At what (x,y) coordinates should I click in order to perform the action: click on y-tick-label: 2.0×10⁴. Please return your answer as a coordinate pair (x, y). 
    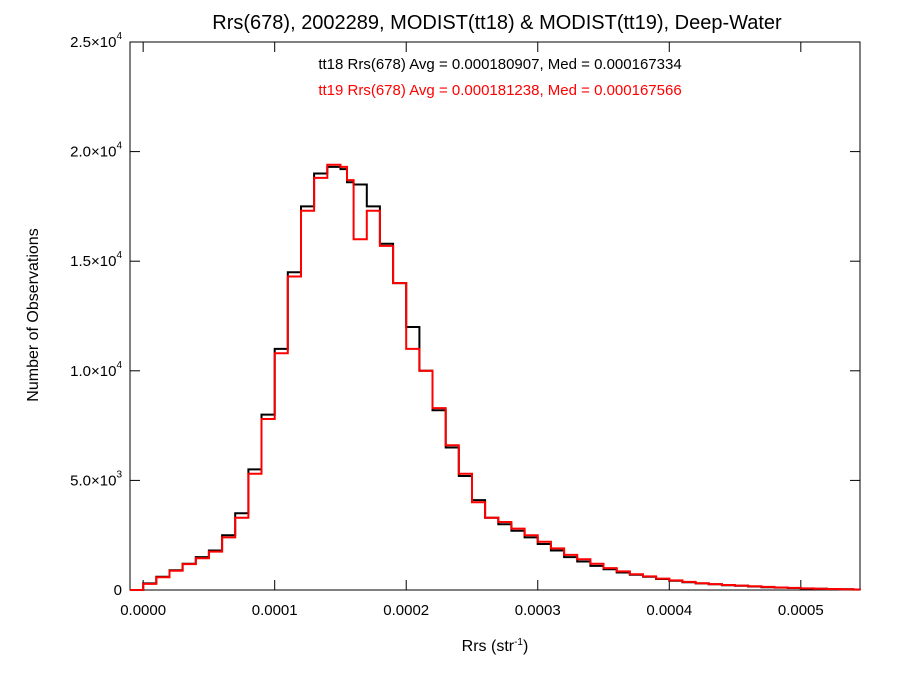
    Looking at the image, I should click on (96, 151).